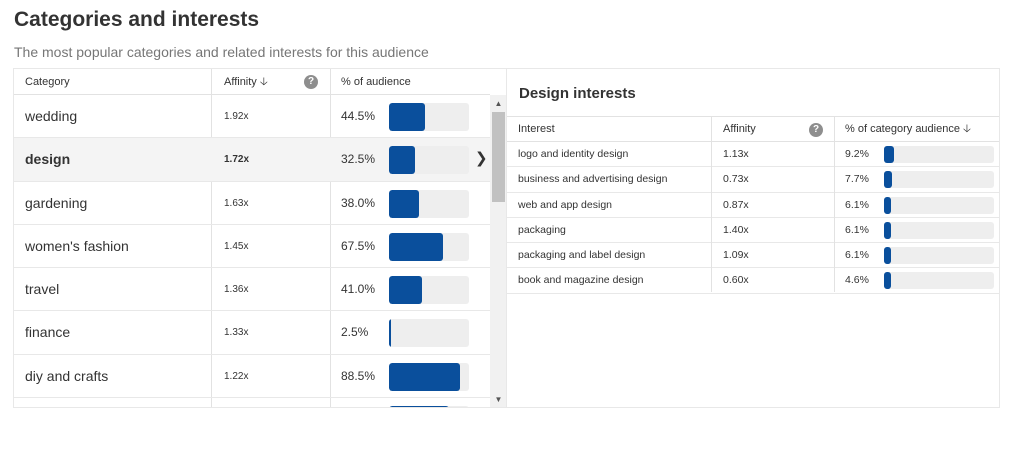 Image resolution: width=1026 pixels, height=451 pixels. I want to click on column-header-category: Category, so click(47, 82).